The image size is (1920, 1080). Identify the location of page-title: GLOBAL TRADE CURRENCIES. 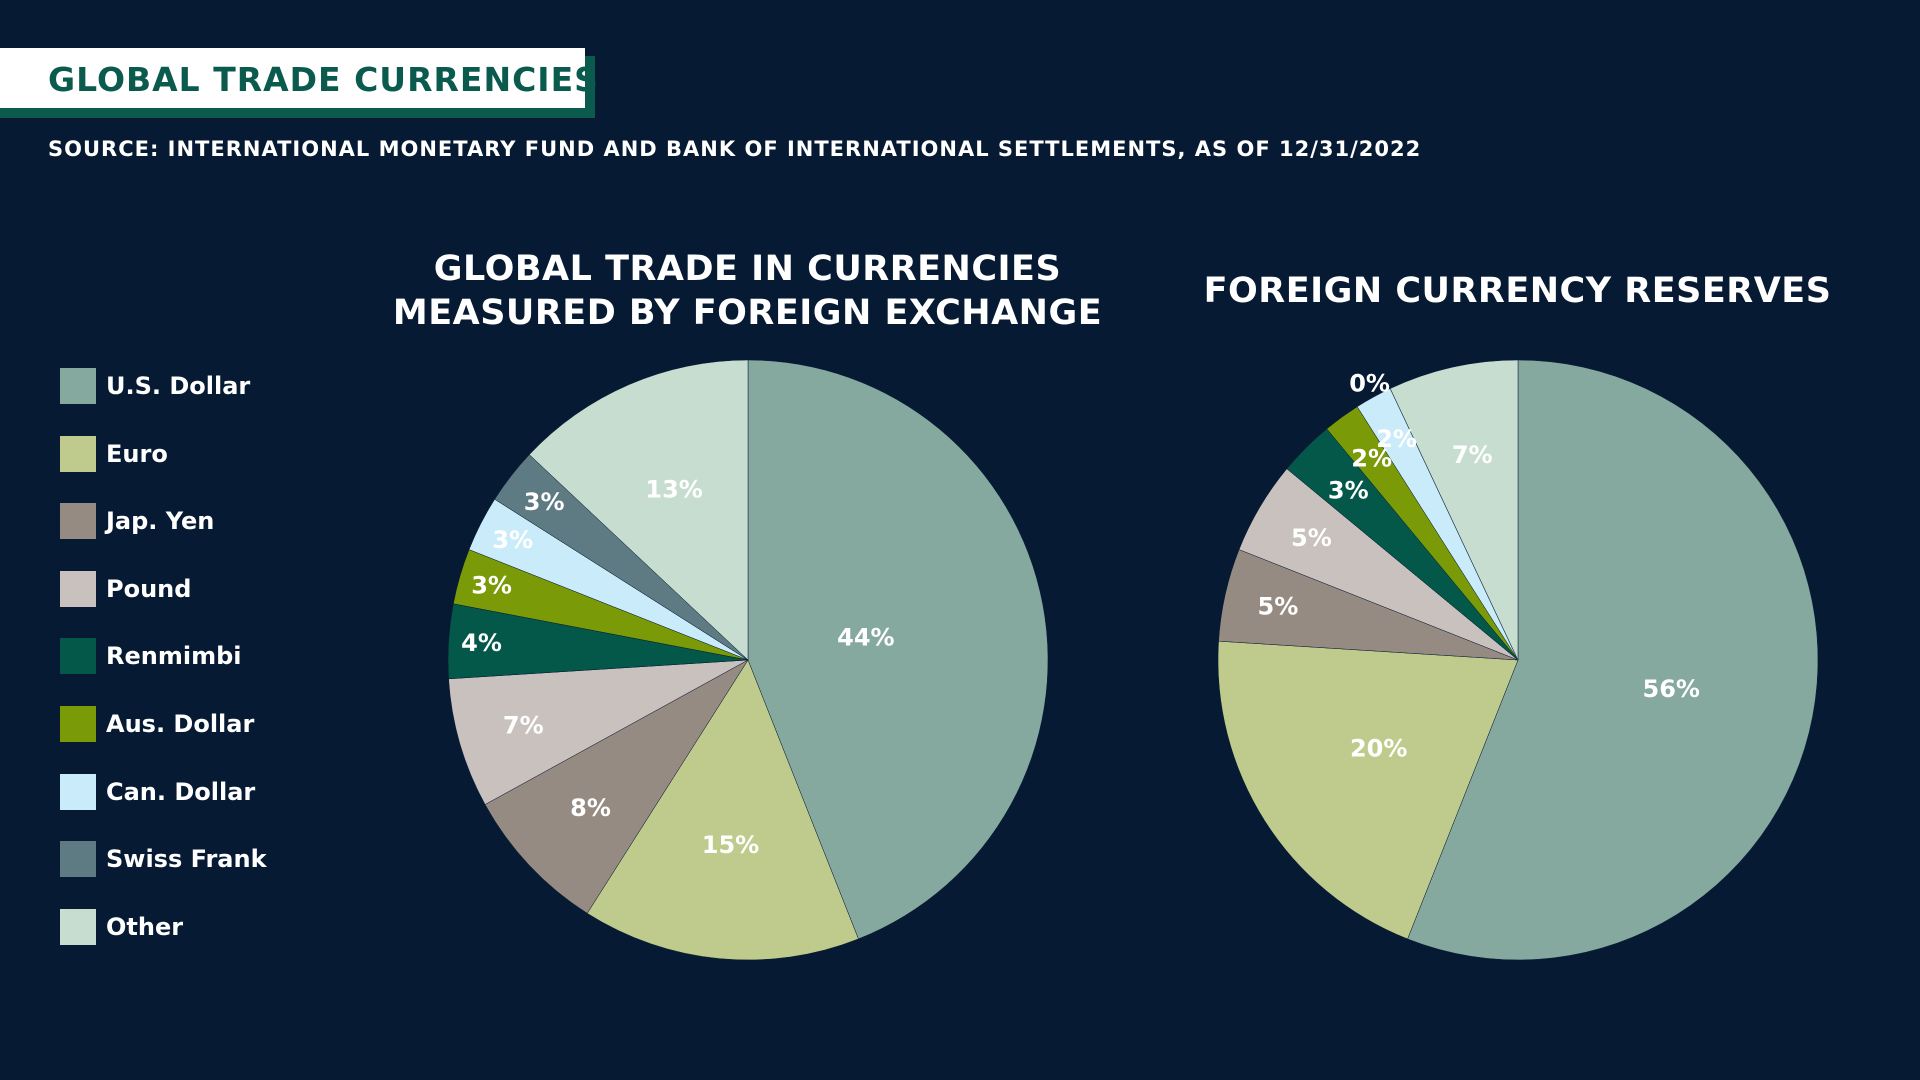
(323, 79).